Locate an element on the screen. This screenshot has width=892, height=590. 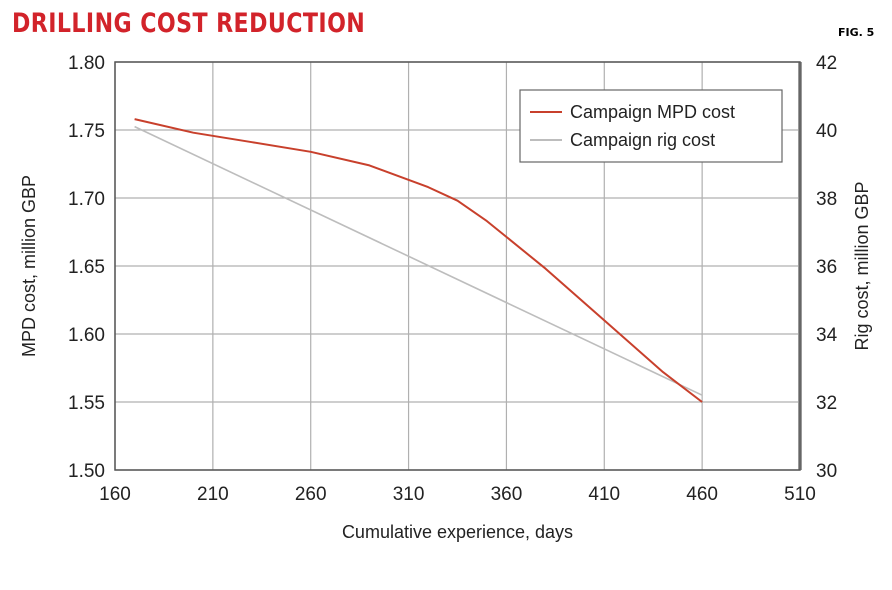
chart-title: DRILLING COST REDUCTION is located at coordinates (189, 23).